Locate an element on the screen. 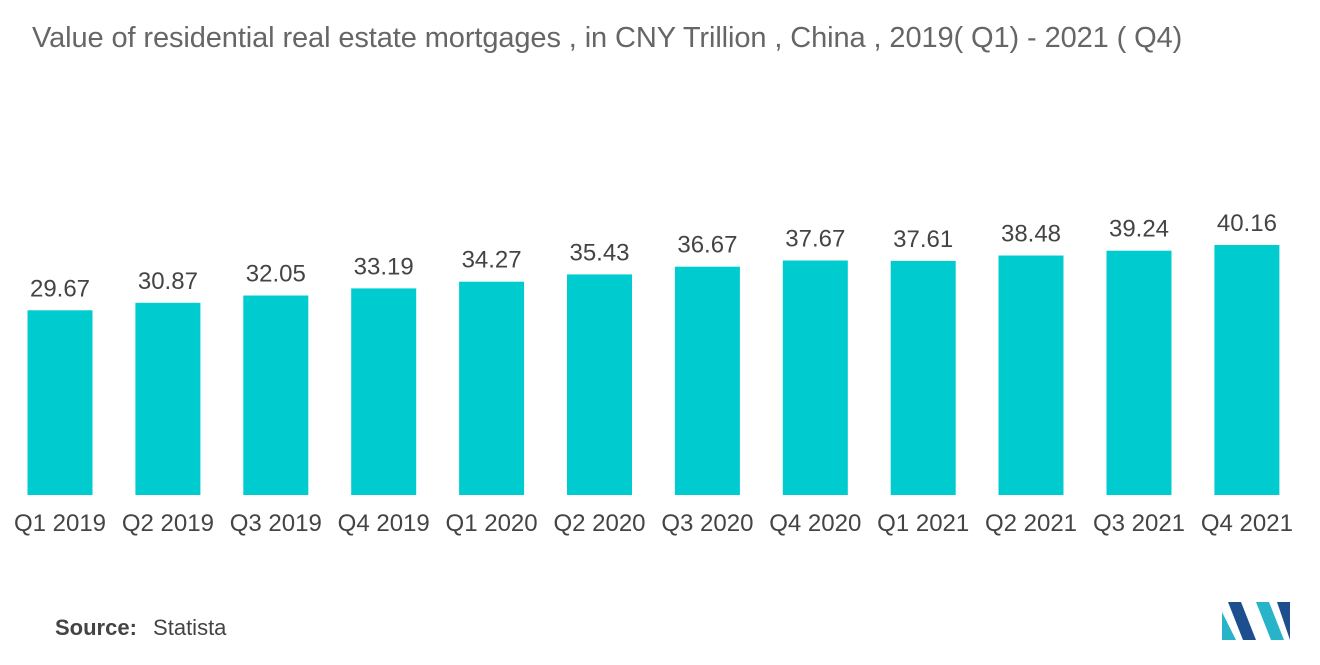 The image size is (1320, 665). mordor-intelligence-logo-icon is located at coordinates (1256, 621).